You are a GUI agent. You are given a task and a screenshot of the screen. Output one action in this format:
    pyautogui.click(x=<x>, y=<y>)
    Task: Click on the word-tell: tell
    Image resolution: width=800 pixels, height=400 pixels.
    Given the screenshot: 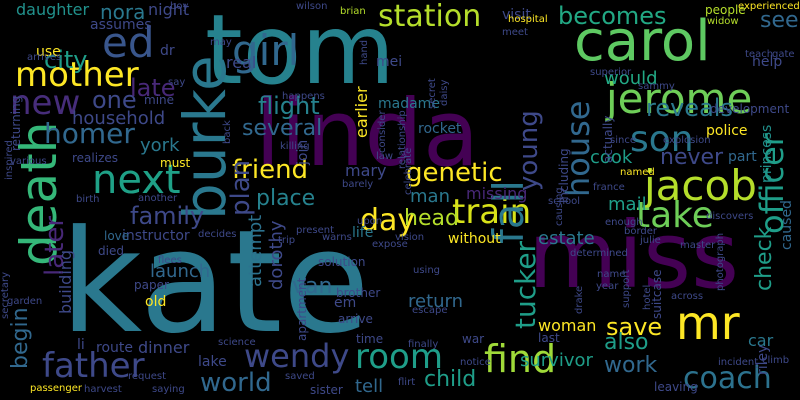 What is the action you would take?
    pyautogui.click(x=369, y=386)
    